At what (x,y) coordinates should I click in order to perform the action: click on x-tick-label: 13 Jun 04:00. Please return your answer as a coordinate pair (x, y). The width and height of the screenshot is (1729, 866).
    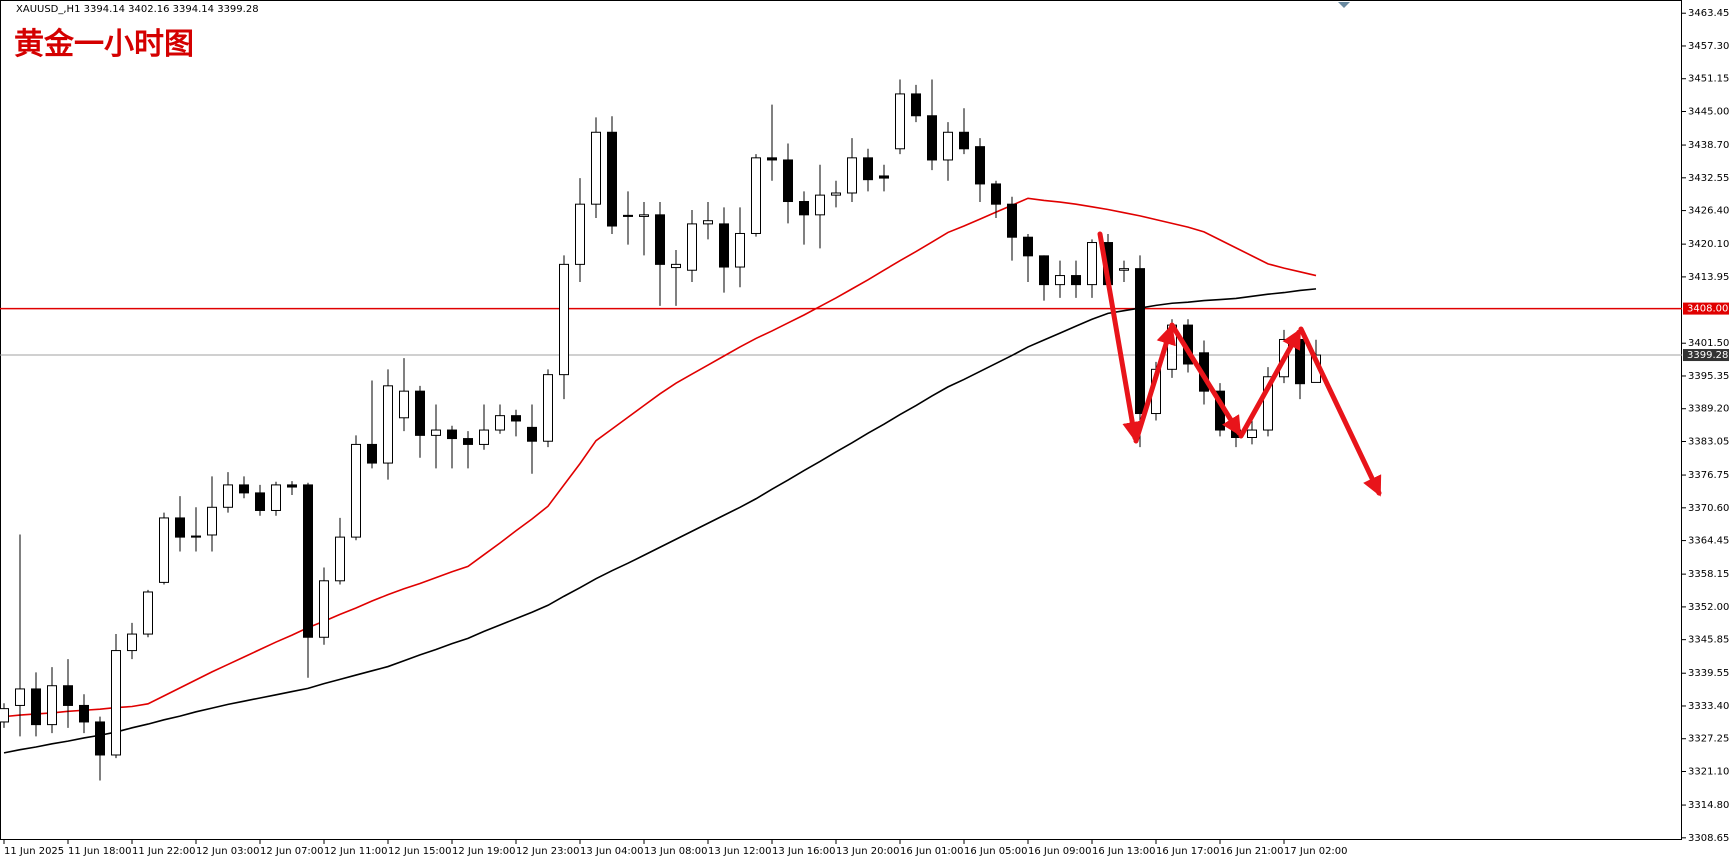
    Looking at the image, I should click on (612, 851).